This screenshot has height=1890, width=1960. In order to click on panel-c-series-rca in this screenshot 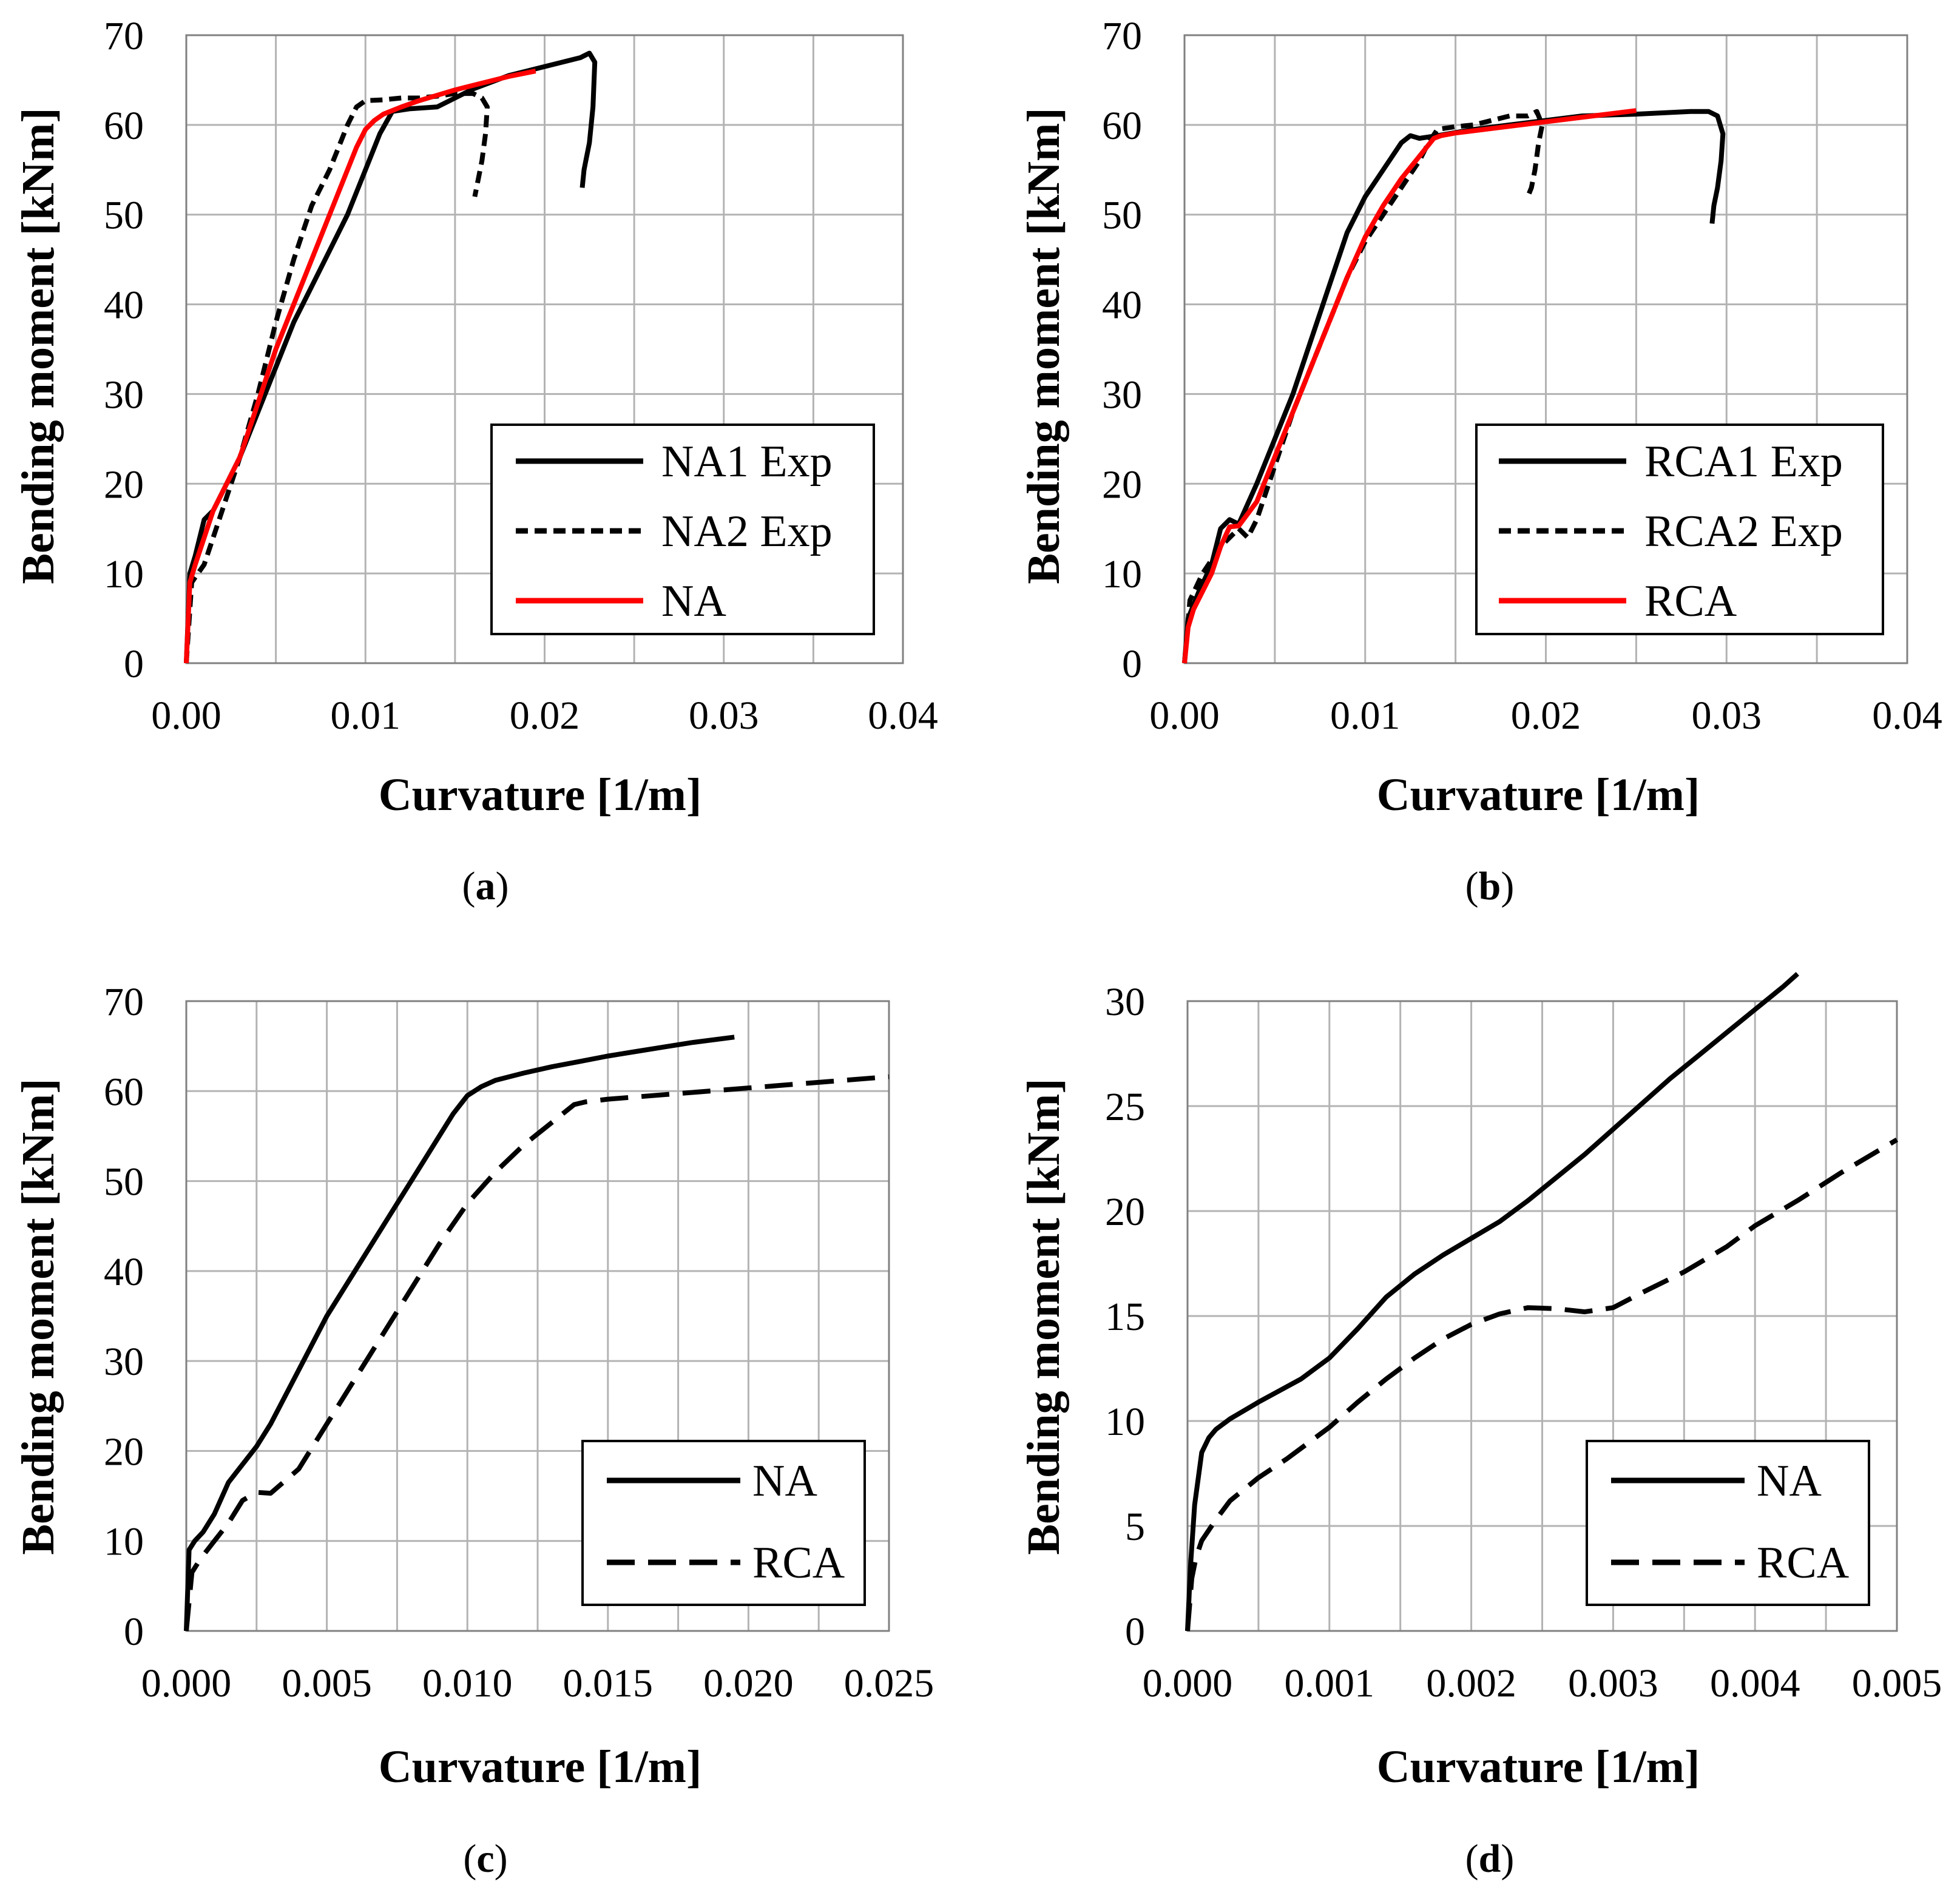, I will do `click(537, 1353)`.